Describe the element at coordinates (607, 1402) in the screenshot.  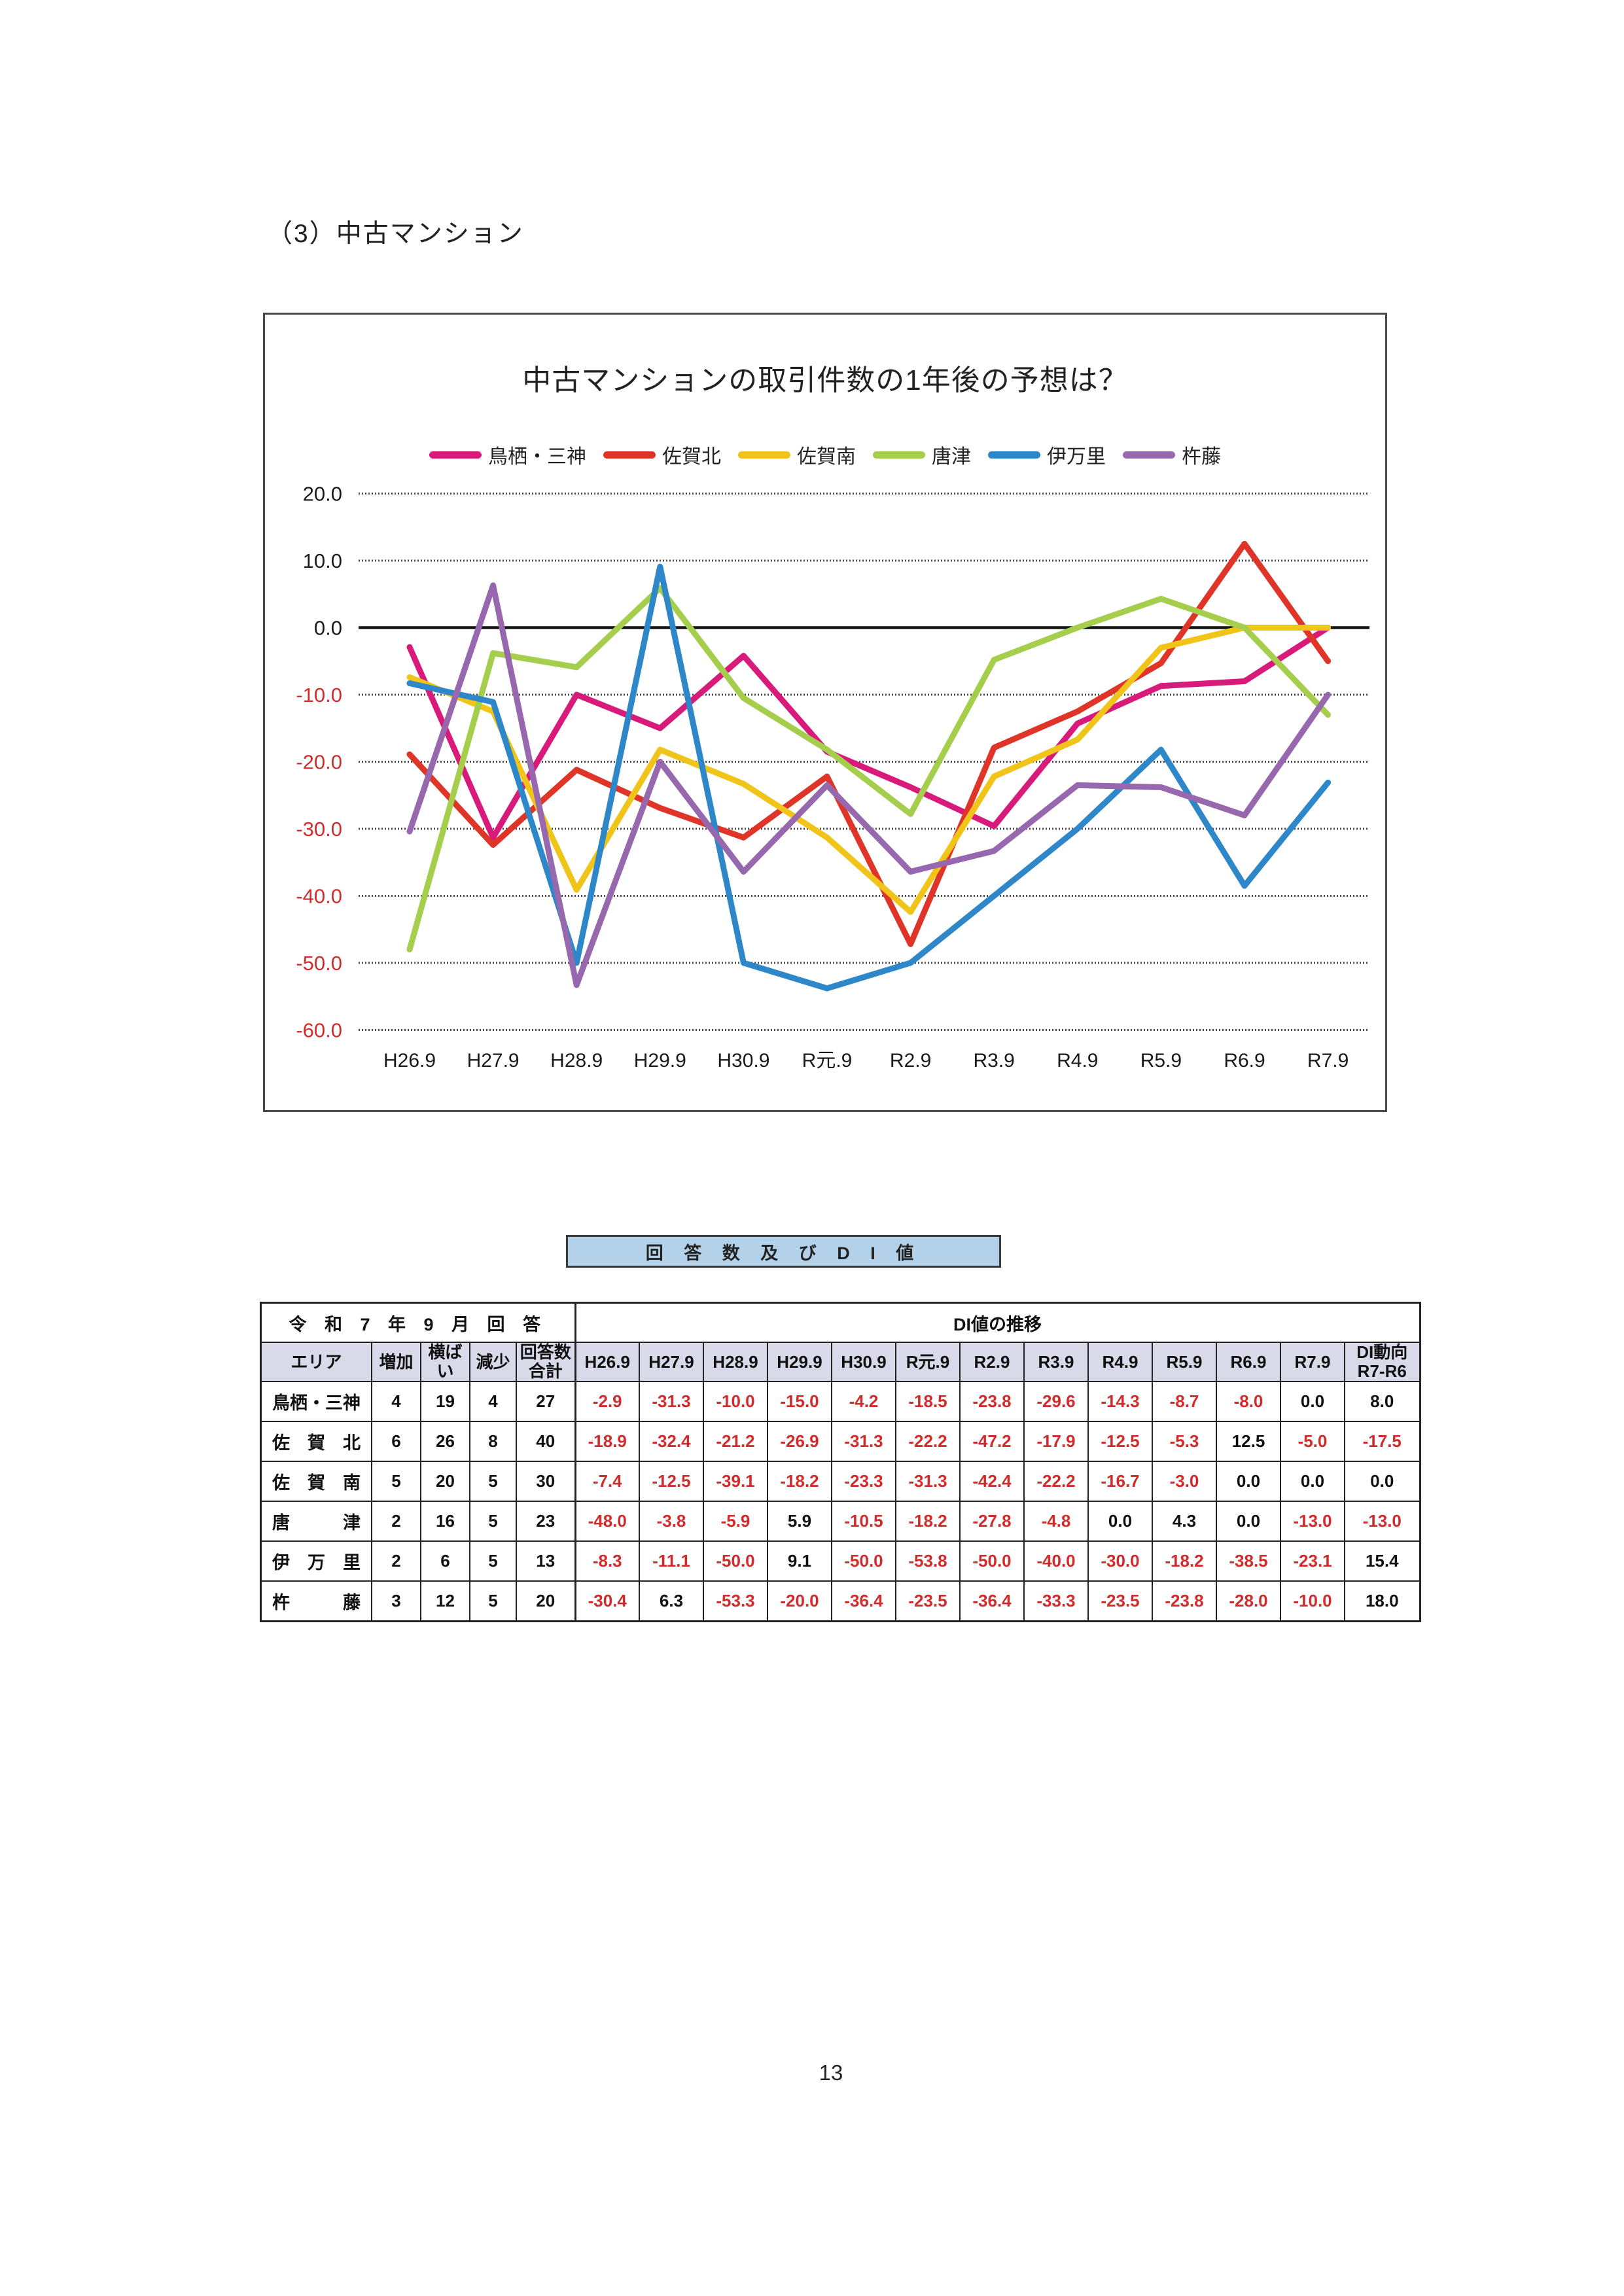
I see `di-value-cell: -2.9` at that location.